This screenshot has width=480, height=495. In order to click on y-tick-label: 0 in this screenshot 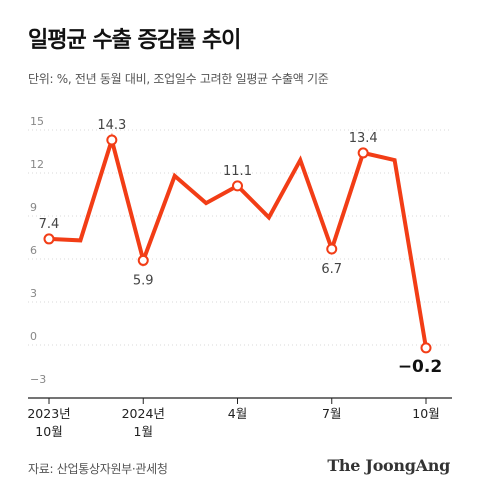, I will do `click(33, 336)`.